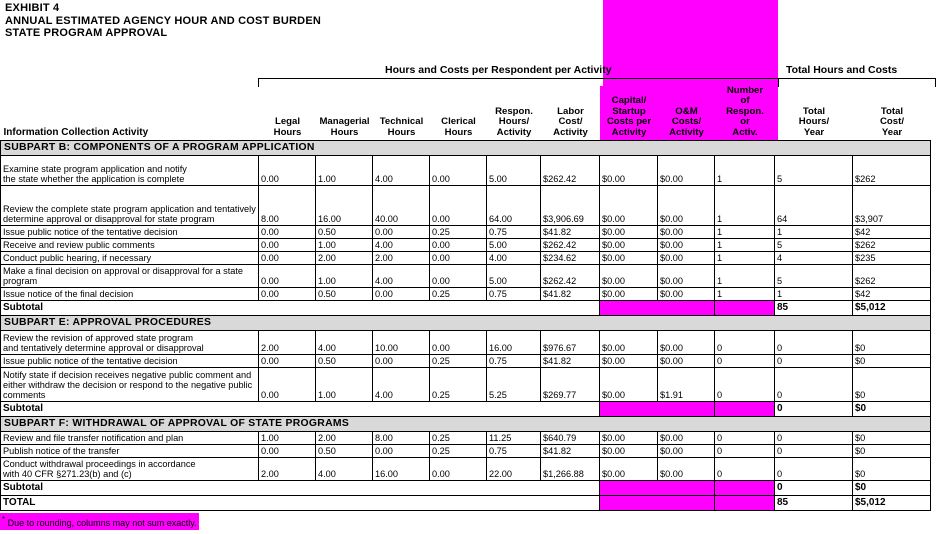 The width and height of the screenshot is (936, 534). What do you see at coordinates (514, 121) in the screenshot?
I see `header-respondent-hours: Respon. Hours/Activity` at bounding box center [514, 121].